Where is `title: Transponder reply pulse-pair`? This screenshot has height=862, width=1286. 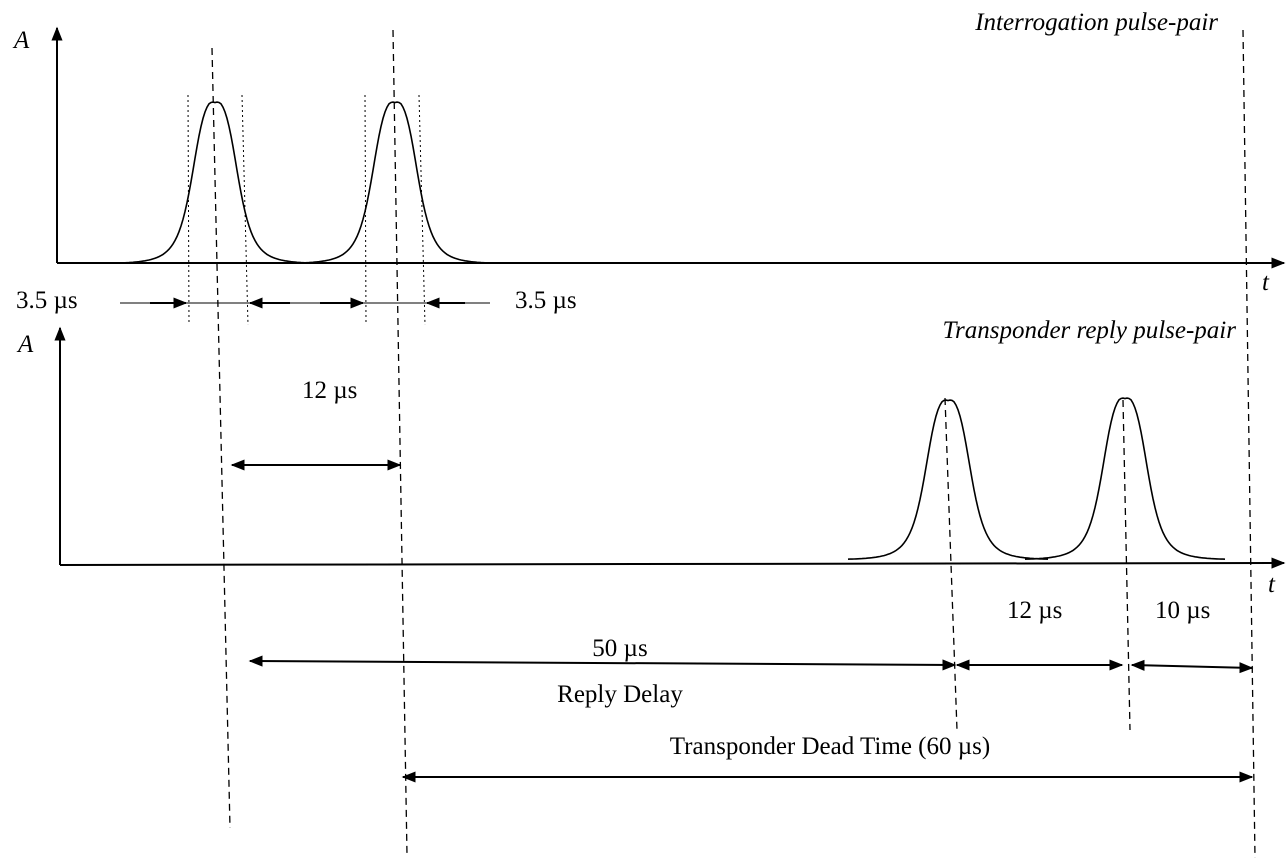 title: Transponder reply pulse-pair is located at coordinates (1089, 330).